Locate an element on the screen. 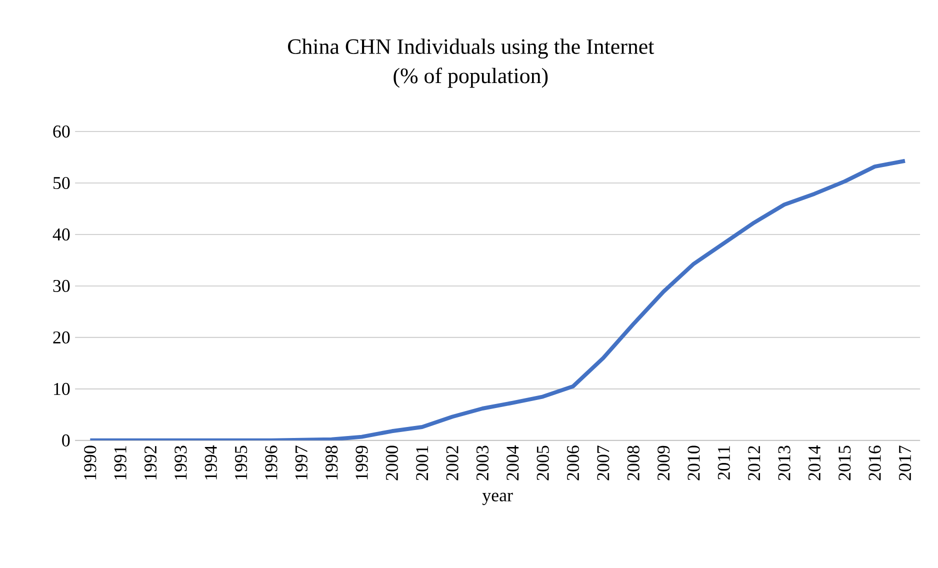  y-tick-label: 60 is located at coordinates (61, 131).